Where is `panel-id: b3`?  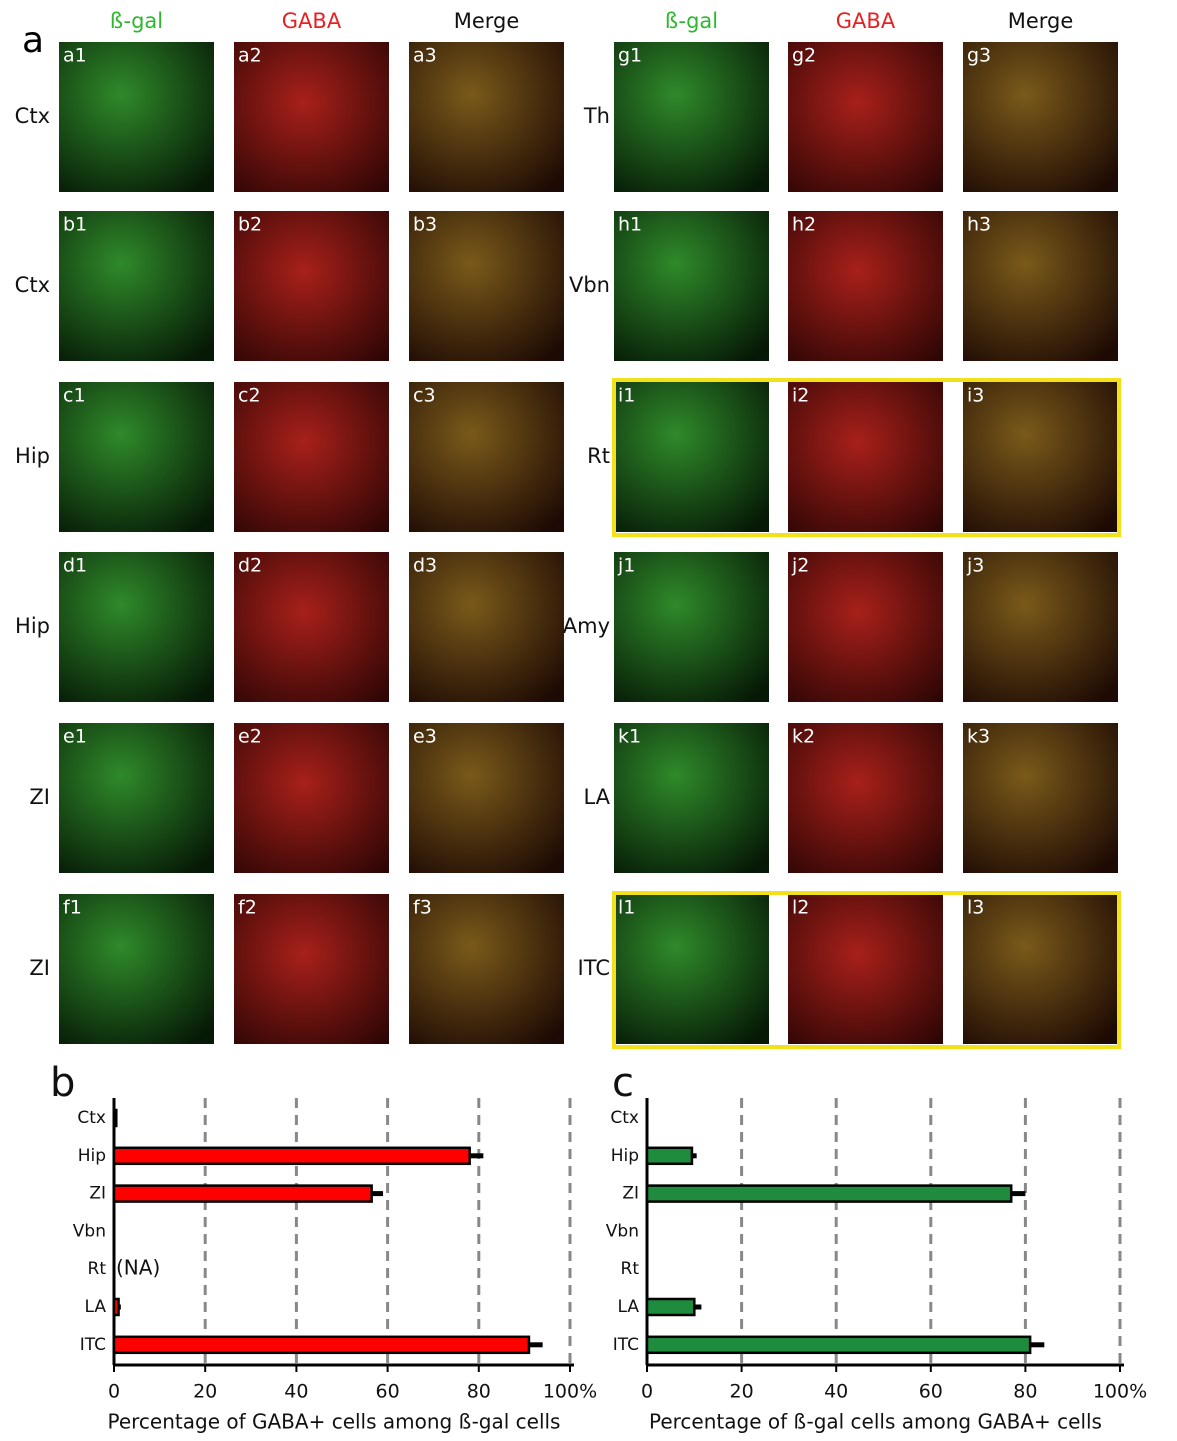
panel-id: b3 is located at coordinates (425, 225).